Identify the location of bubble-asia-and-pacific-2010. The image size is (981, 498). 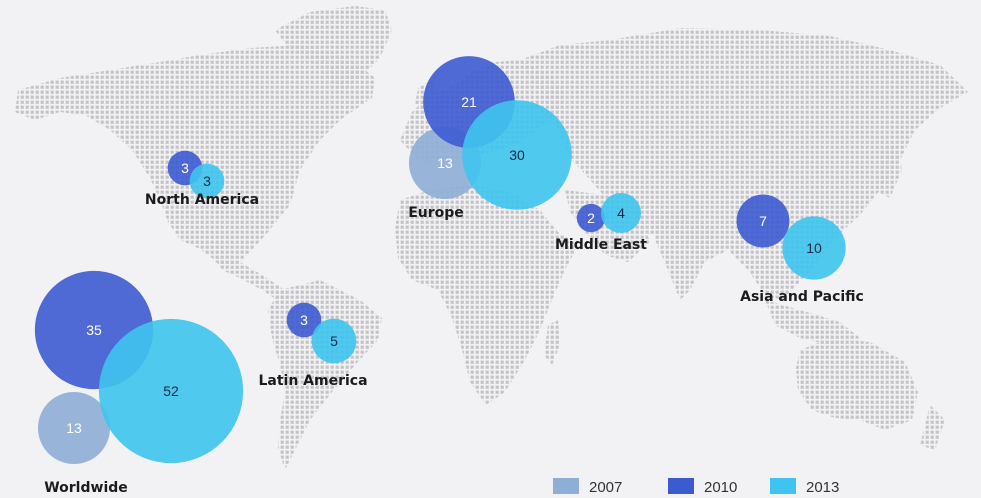
(763, 221).